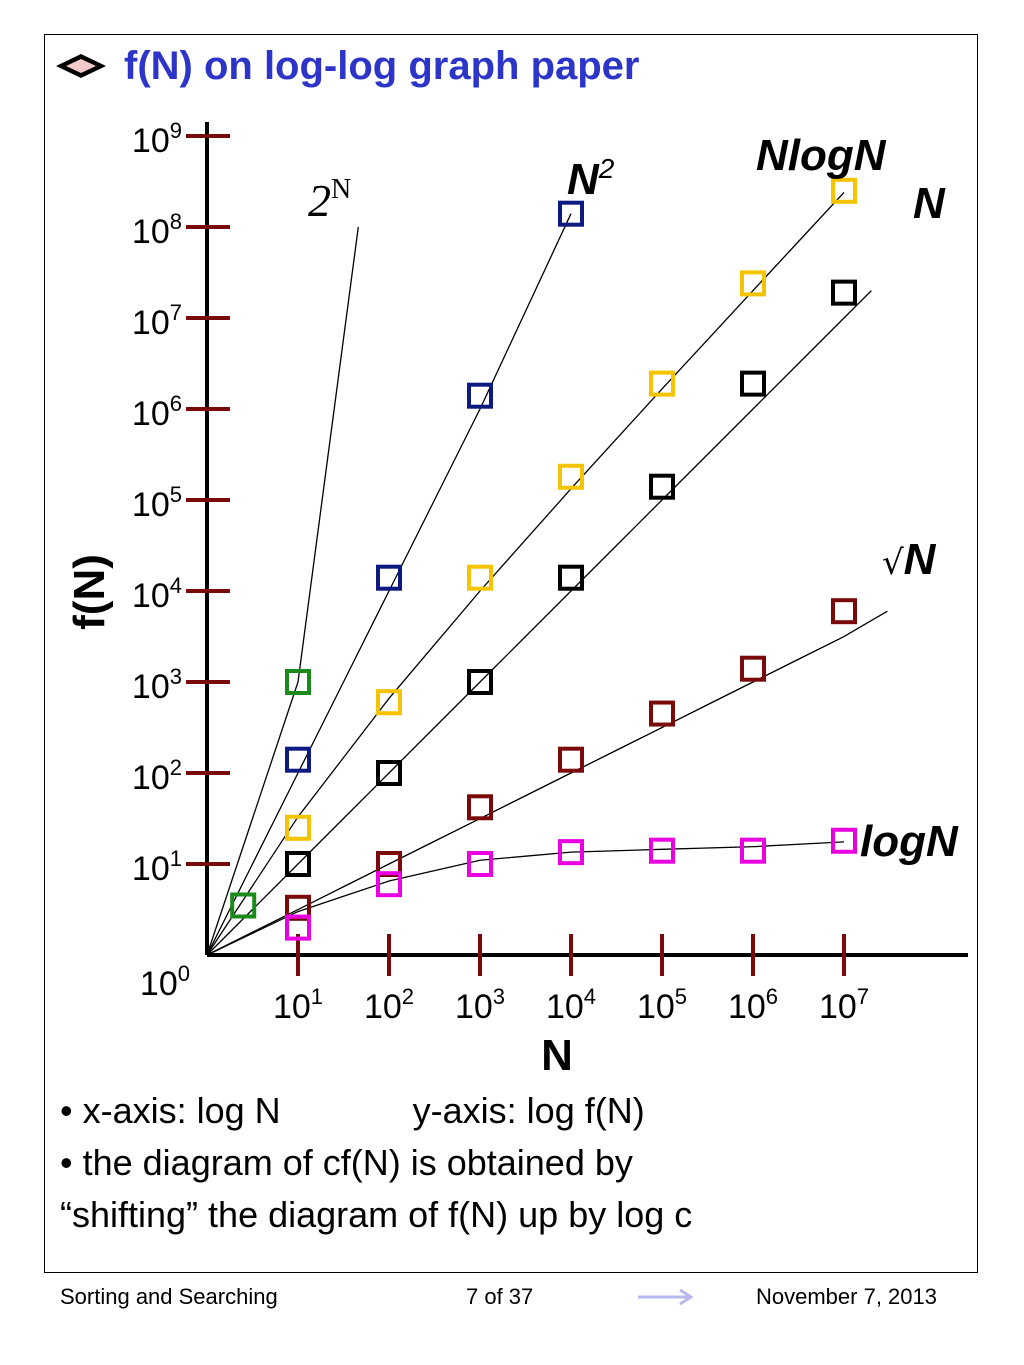 The image size is (1024, 1365). I want to click on curve-logn, so click(525, 898).